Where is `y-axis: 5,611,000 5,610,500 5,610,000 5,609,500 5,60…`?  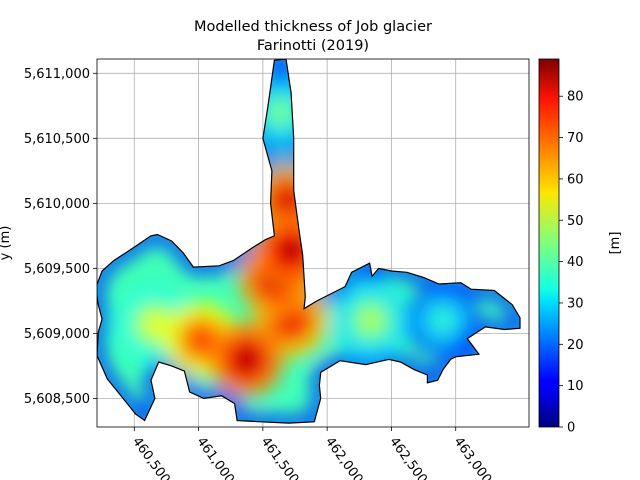 y-axis: 5,611,000 5,610,500 5,610,000 5,609,500 5,60… is located at coordinates (60, 237).